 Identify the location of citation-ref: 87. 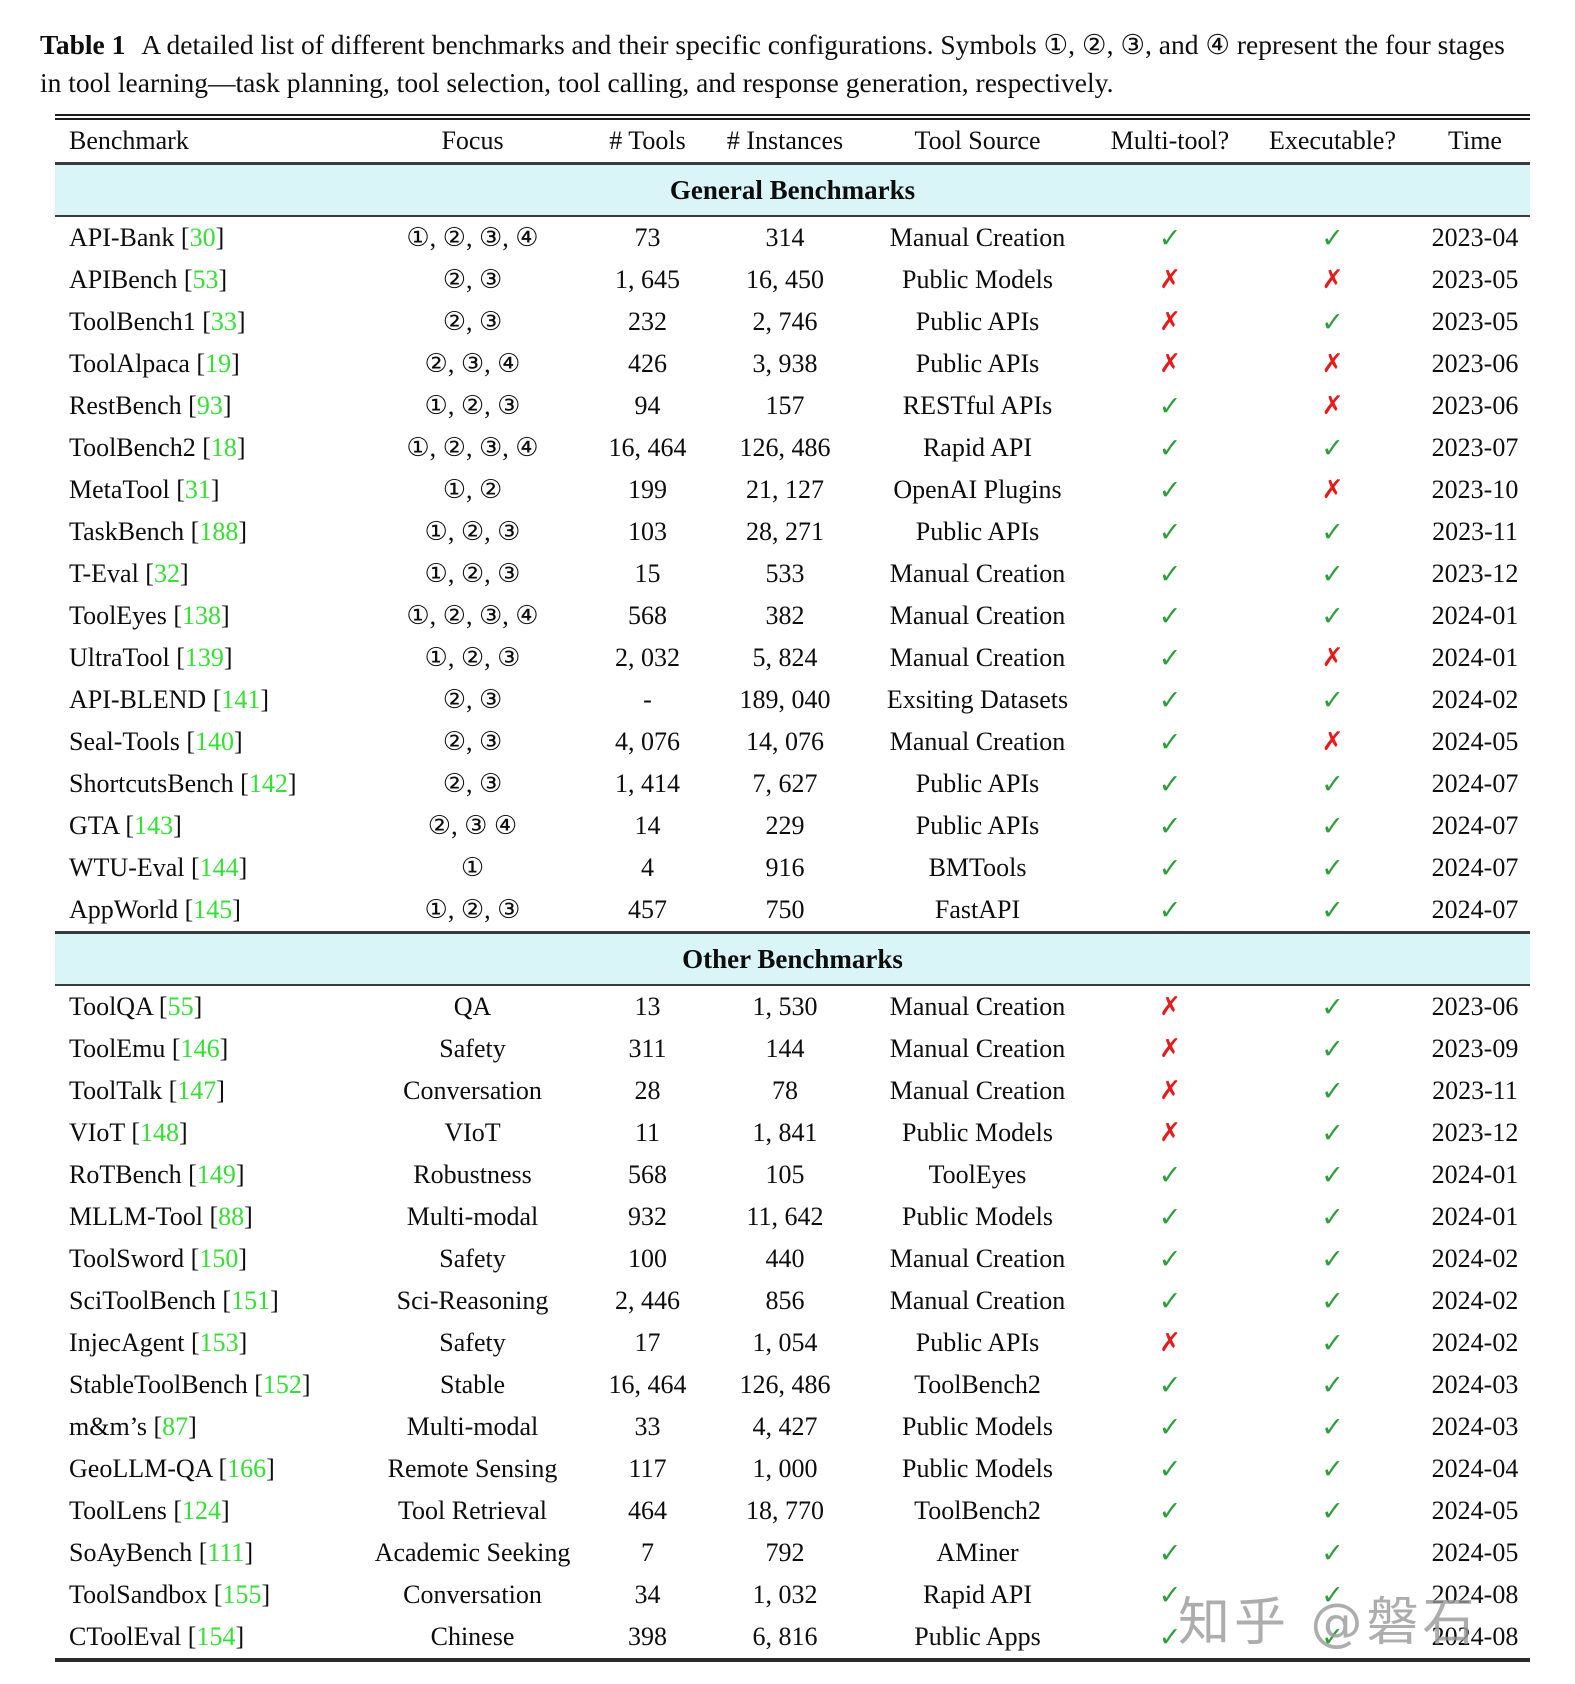
(175, 1426).